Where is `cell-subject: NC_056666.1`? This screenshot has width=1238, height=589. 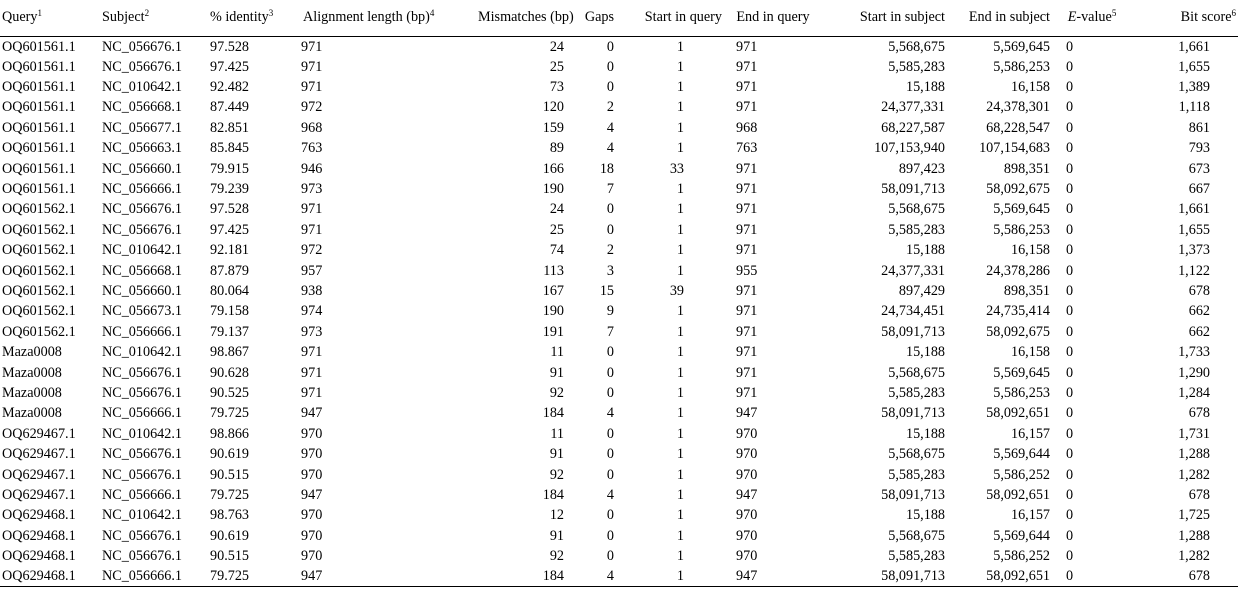
cell-subject: NC_056666.1 is located at coordinates (142, 189).